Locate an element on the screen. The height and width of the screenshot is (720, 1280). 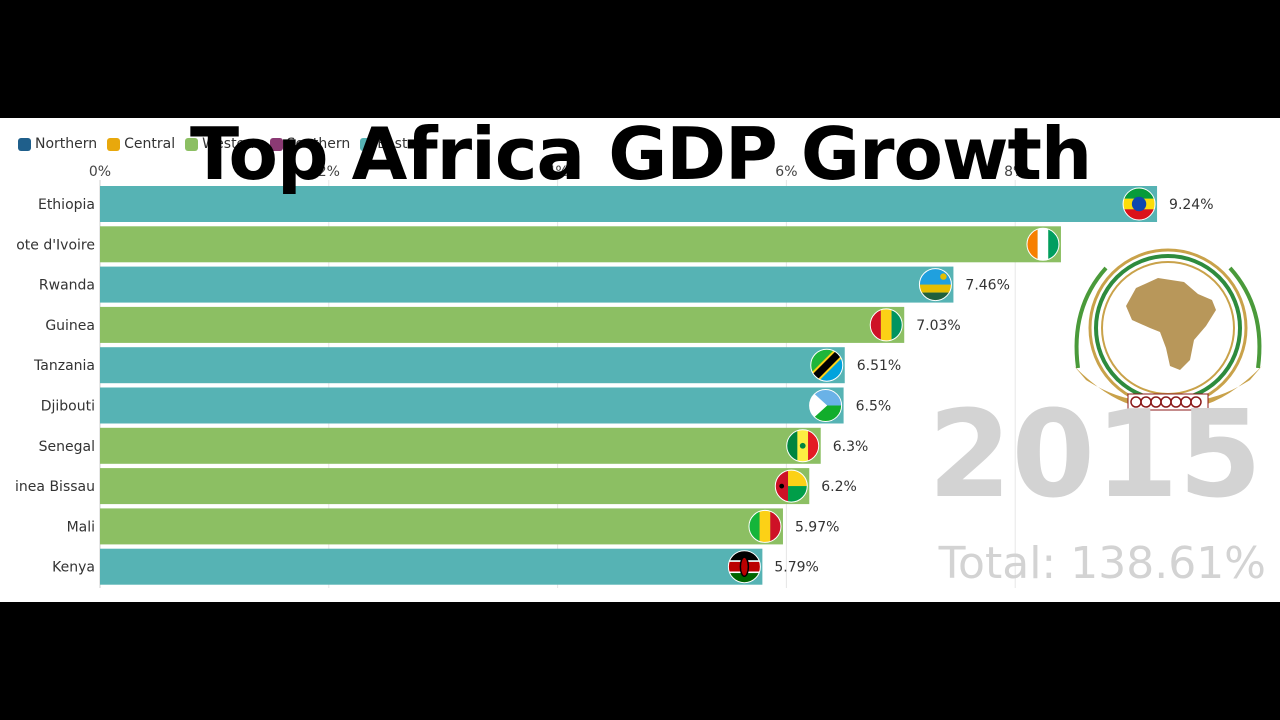
cote-divoire-flag-icon is located at coordinates (1042, 244).